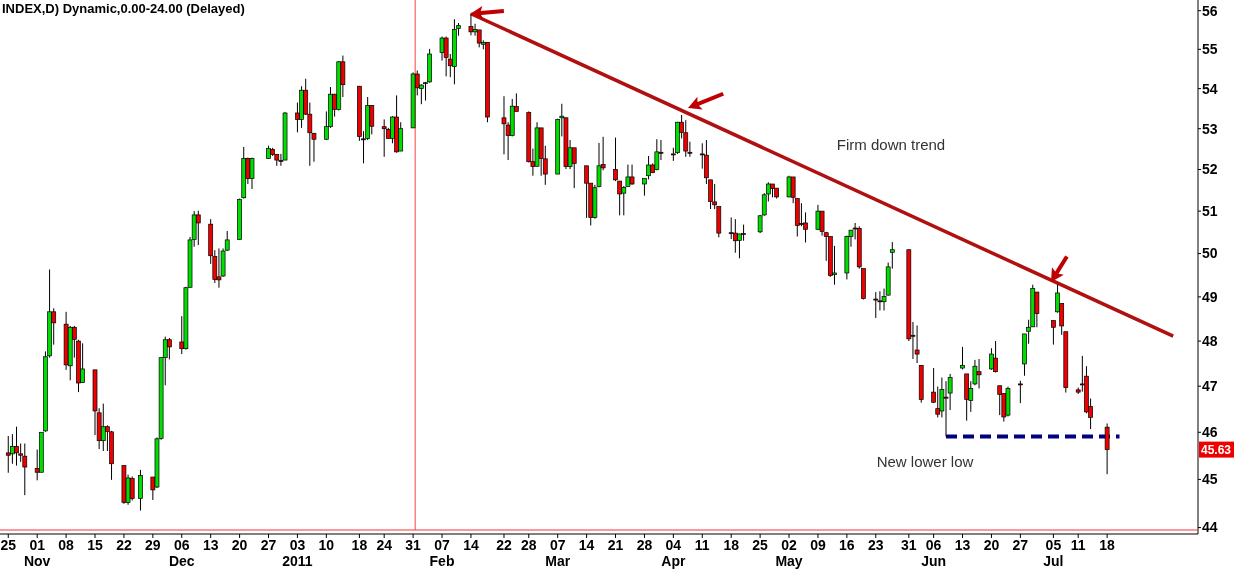 Image resolution: width=1234 pixels, height=579 pixels. Describe the element at coordinates (615, 545) in the screenshot. I see `x-tick-label: 21` at that location.